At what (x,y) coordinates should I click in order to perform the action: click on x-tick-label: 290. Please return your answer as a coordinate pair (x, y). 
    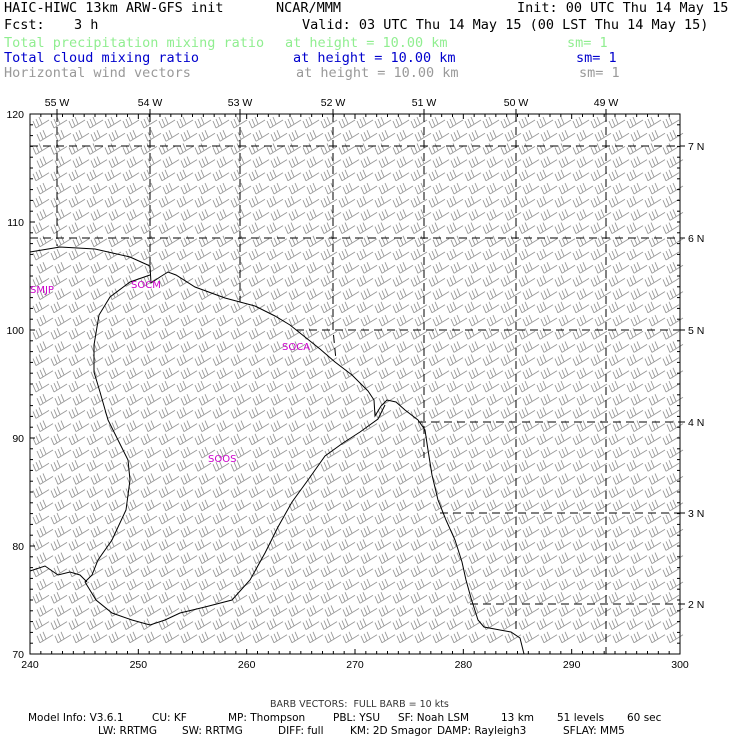
    Looking at the image, I should click on (572, 665).